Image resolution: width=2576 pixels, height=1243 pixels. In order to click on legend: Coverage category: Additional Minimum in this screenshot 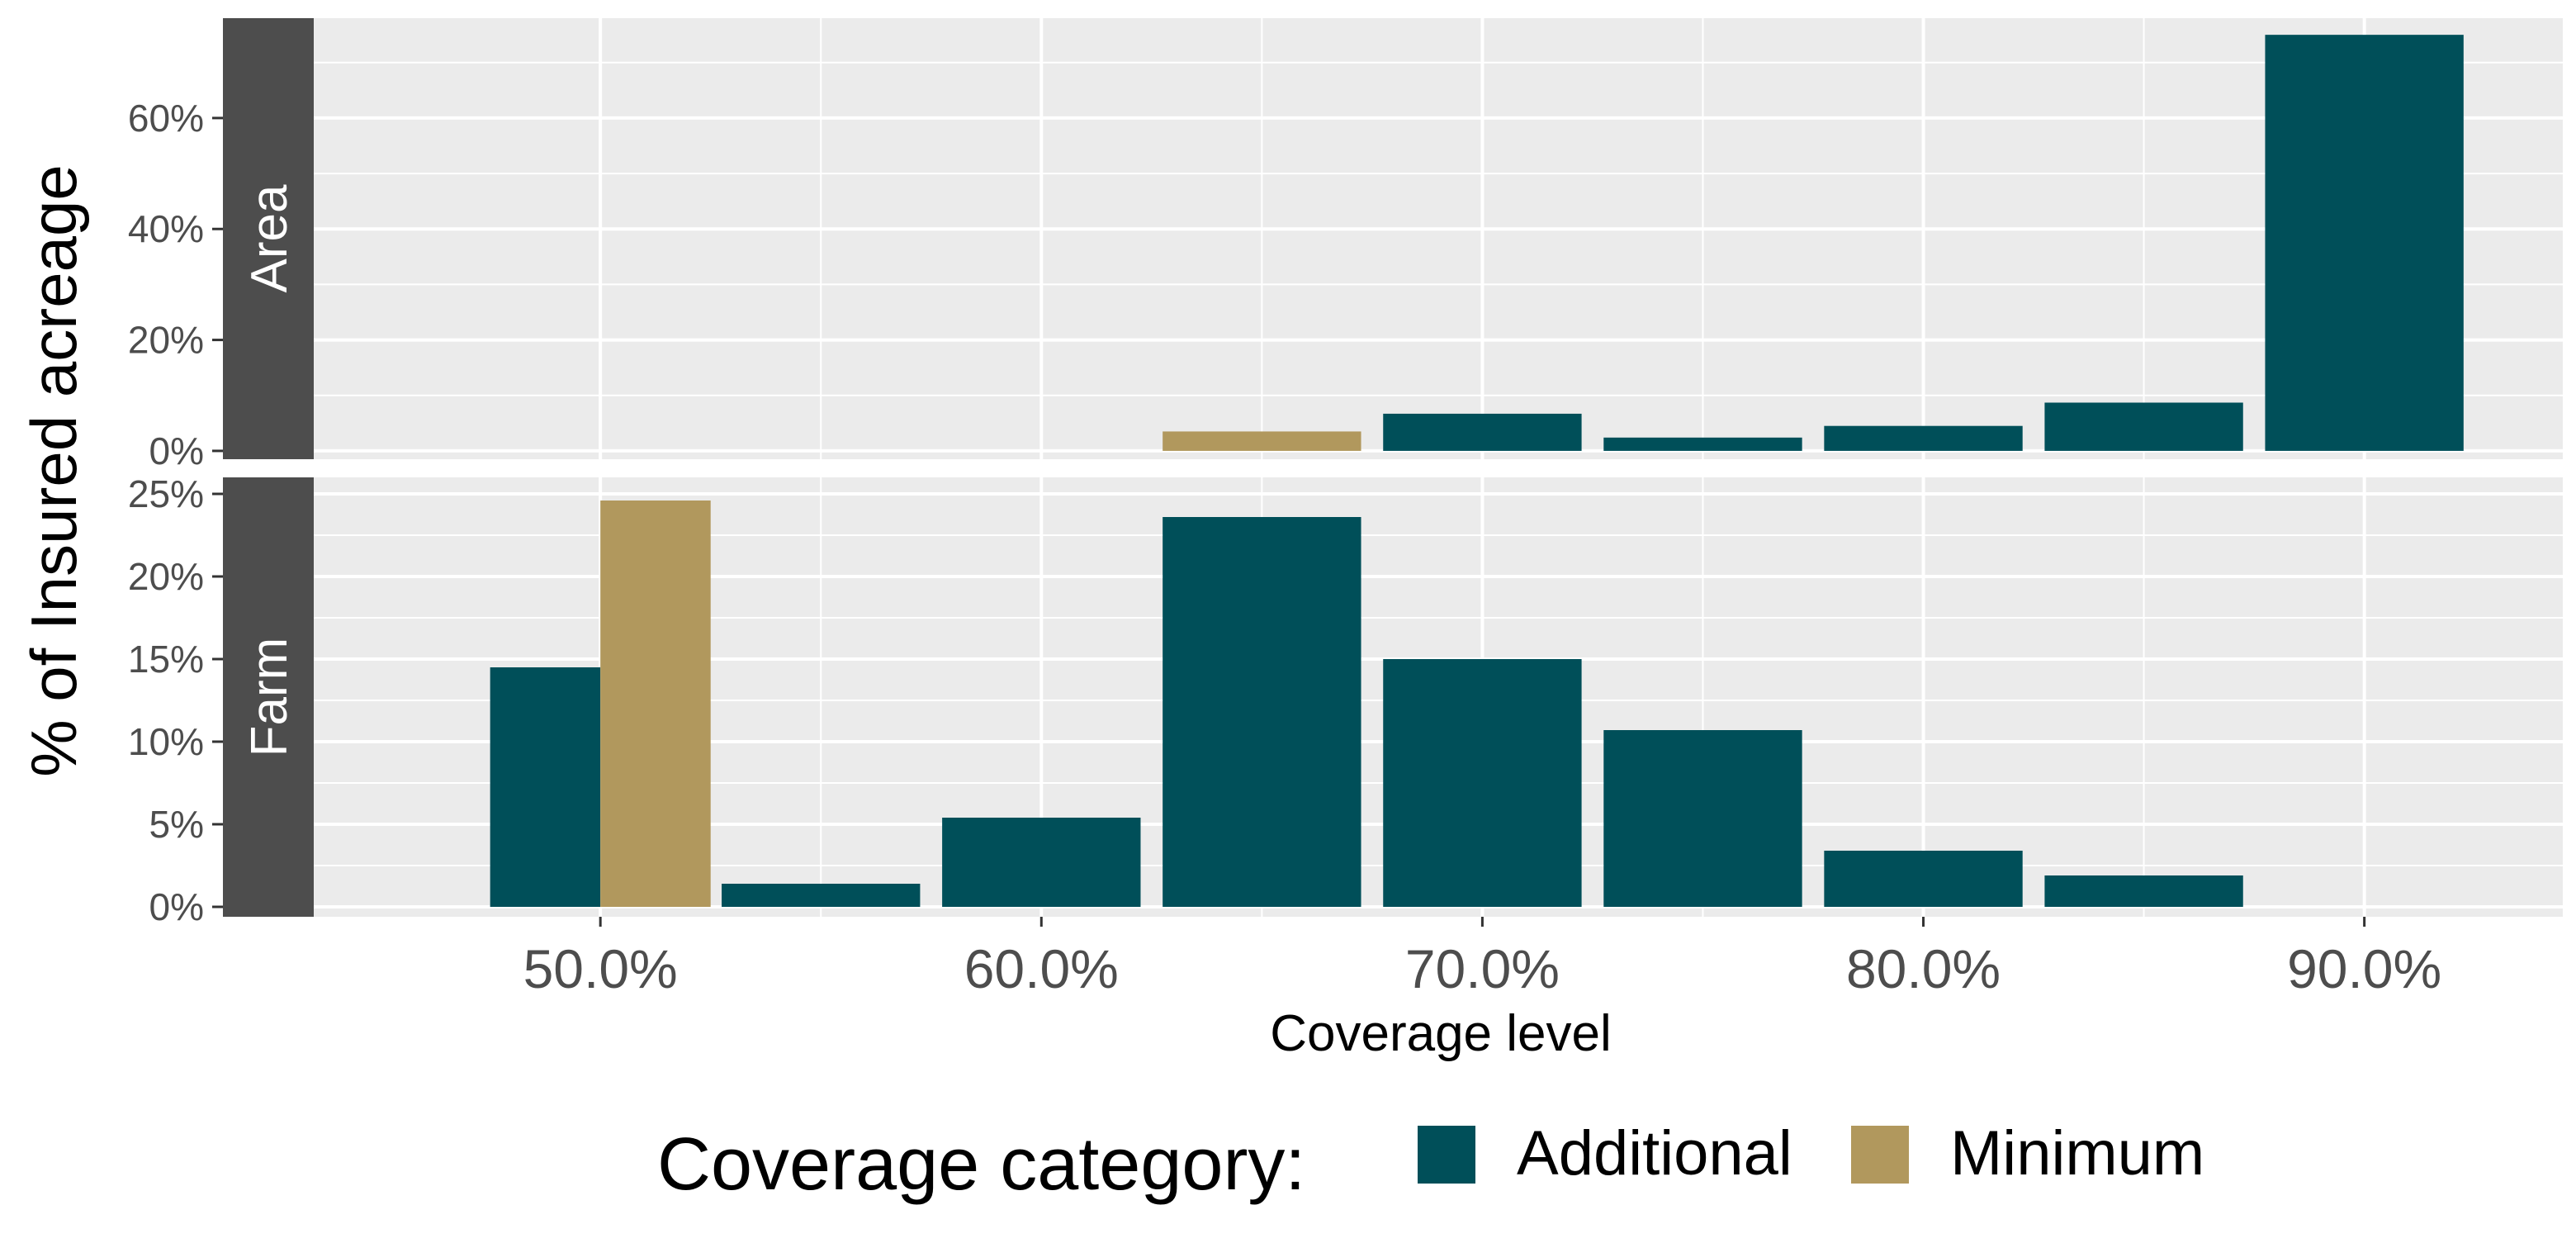, I will do `click(1430, 1162)`.